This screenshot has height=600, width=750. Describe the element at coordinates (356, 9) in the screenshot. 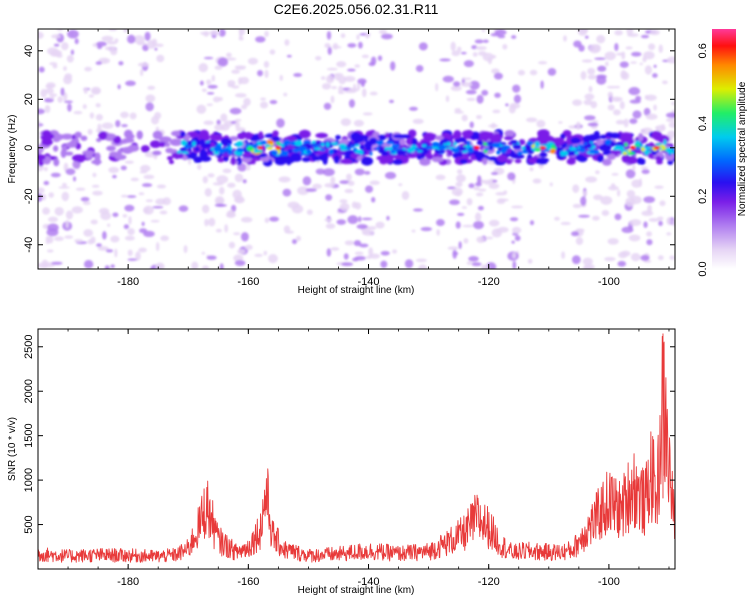

I see `figure-title: C2E6.2025.056.02.31.R11` at that location.